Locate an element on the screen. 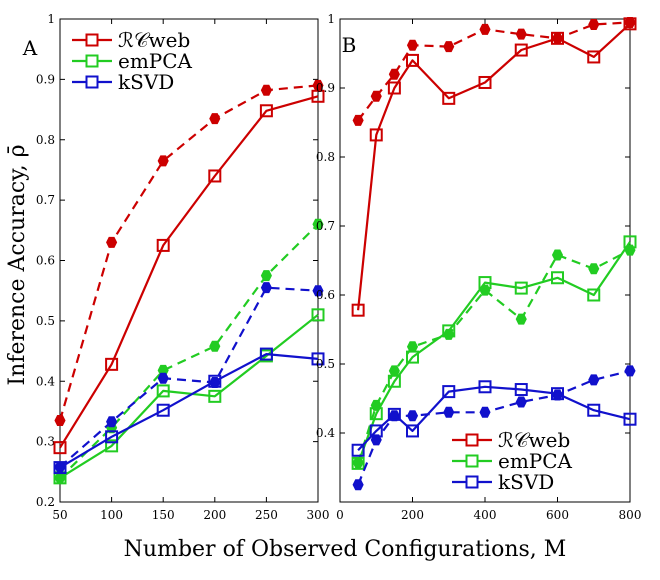  panel-label-b: B is located at coordinates (349, 45).